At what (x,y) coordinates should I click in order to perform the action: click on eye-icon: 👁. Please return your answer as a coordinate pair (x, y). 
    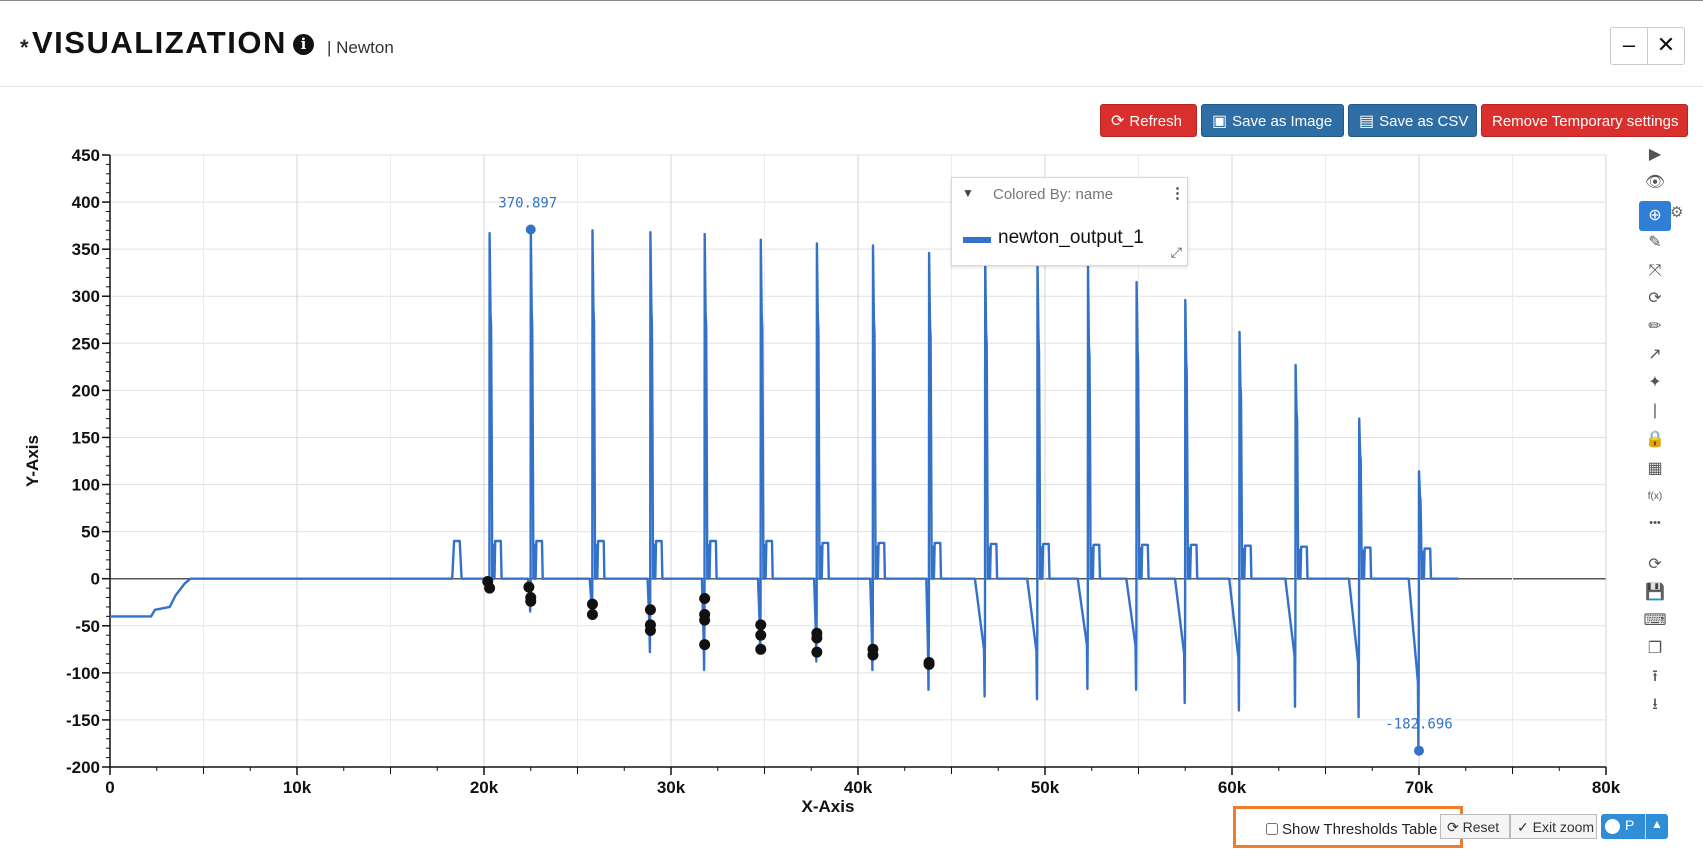
    Looking at the image, I should click on (1655, 182).